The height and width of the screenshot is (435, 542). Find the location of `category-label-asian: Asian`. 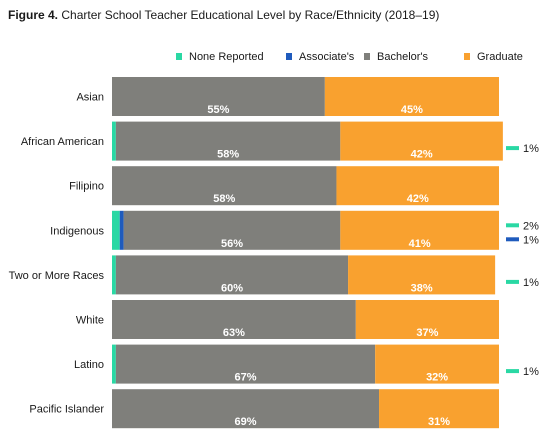

category-label-asian: Asian is located at coordinates (90, 98).